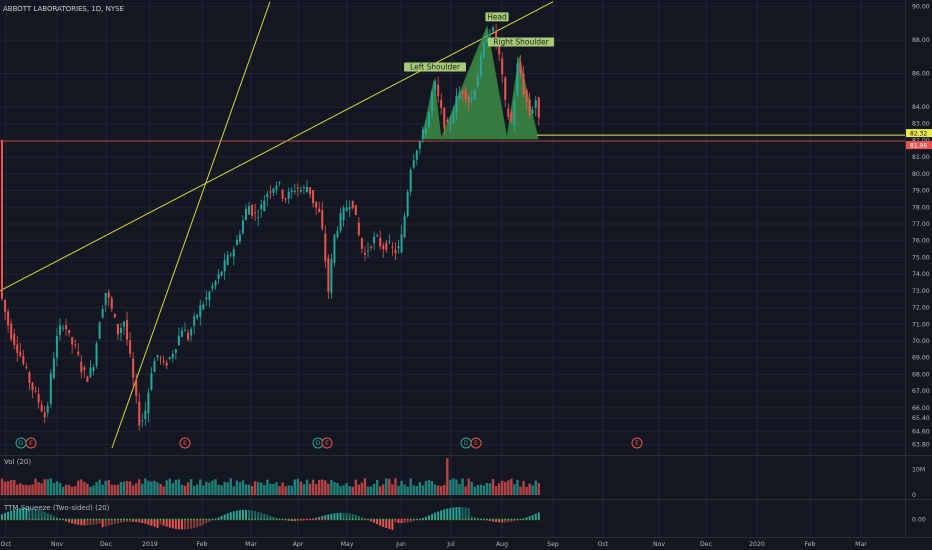  Describe the element at coordinates (497, 16) in the screenshot. I see `annotation-head: Head` at that location.